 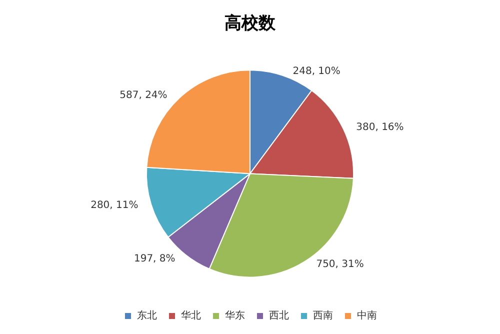 I want to click on data-label: 750, 31%, so click(x=340, y=264).